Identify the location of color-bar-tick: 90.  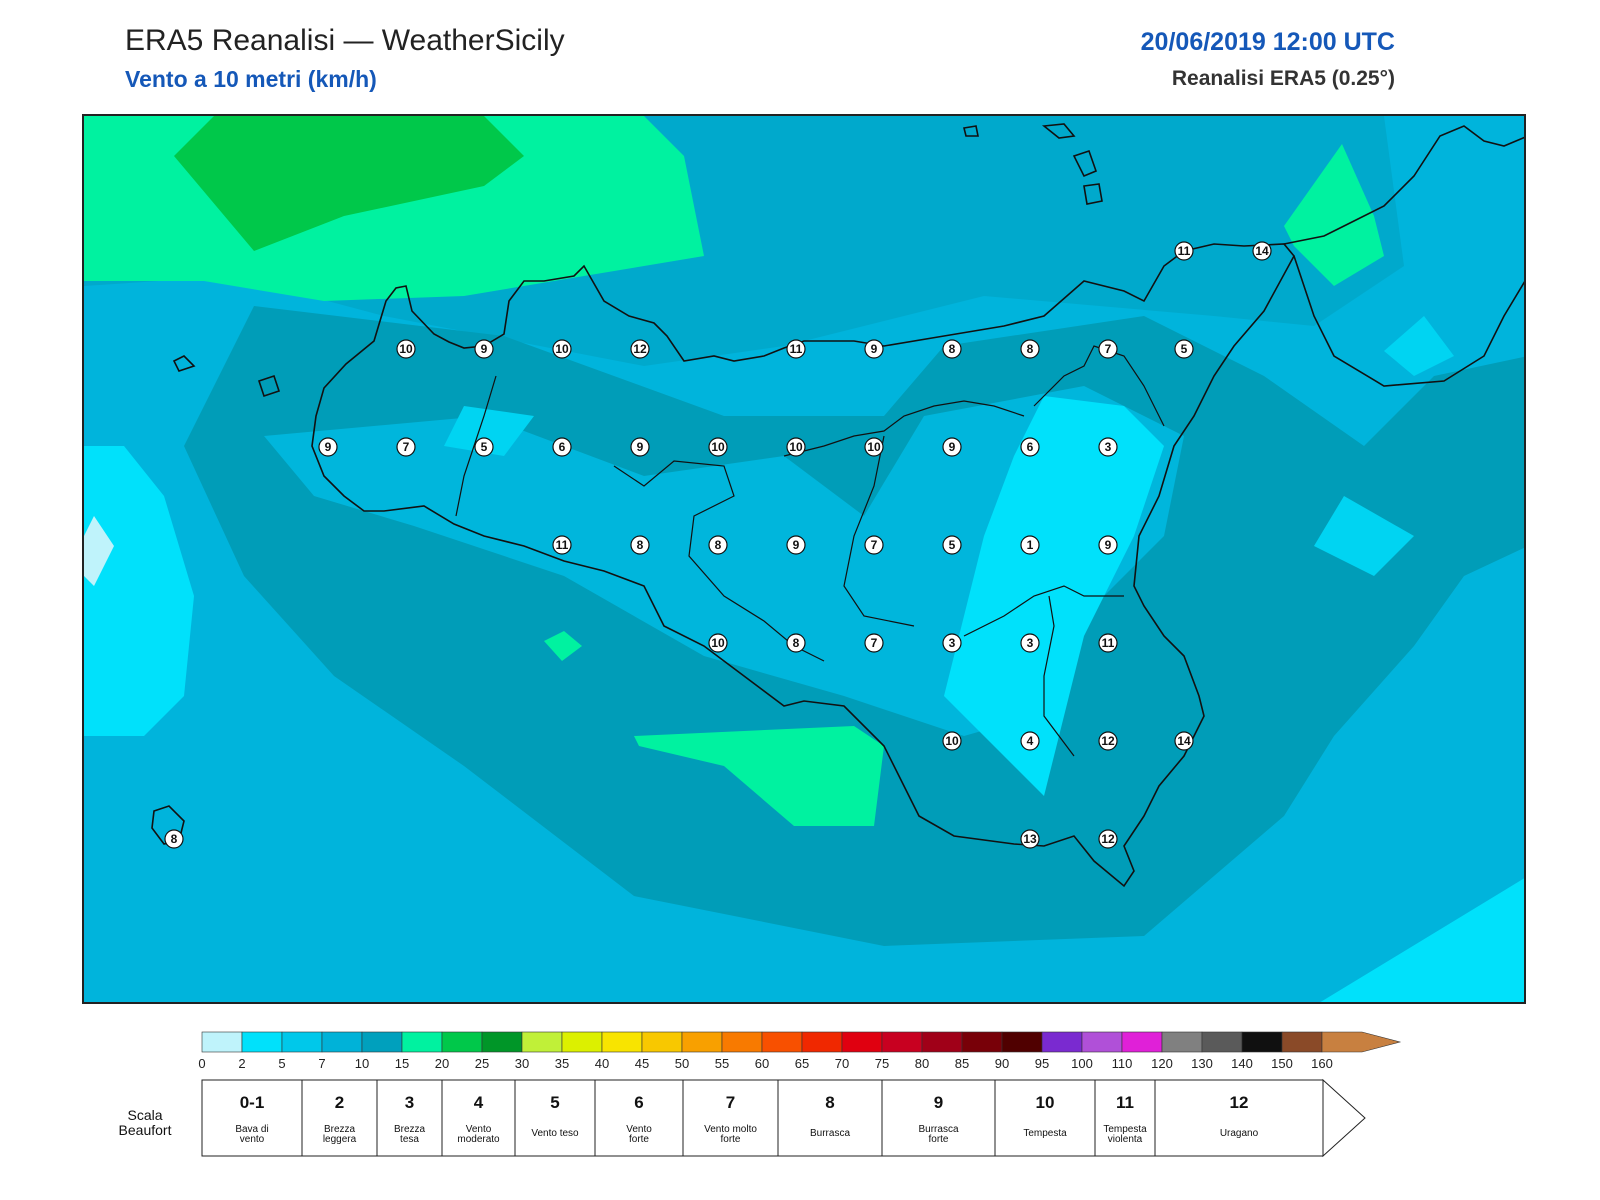
(1002, 1063).